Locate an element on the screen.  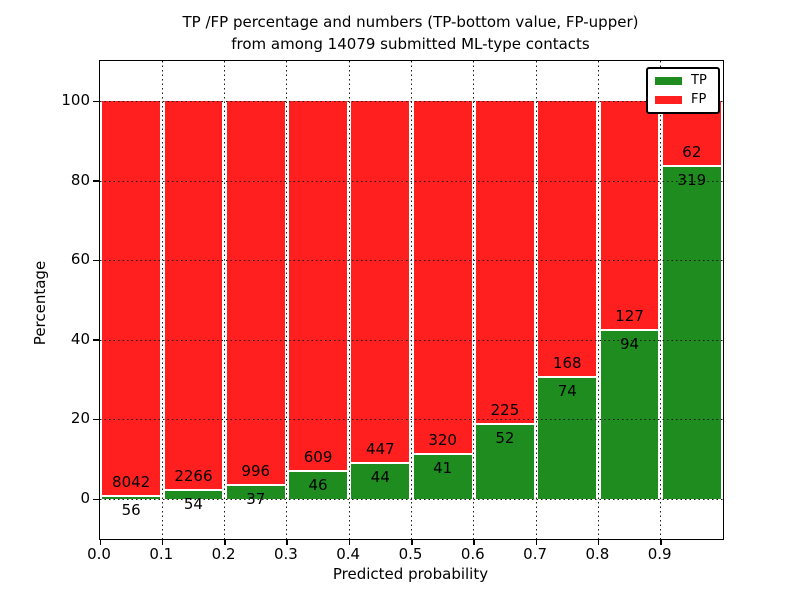
tp-count-label: 54 is located at coordinates (193, 503).